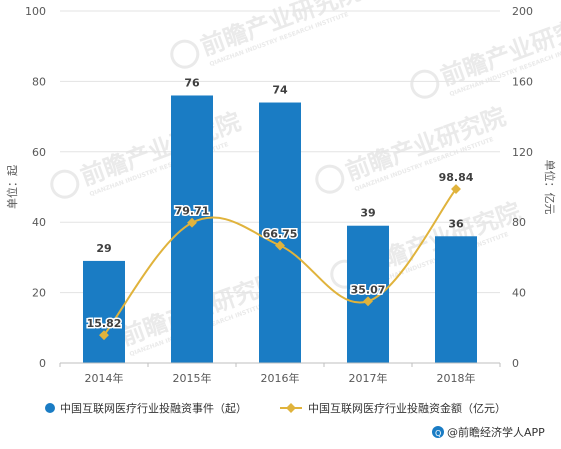 The image size is (561, 449). I want to click on y-tick-left: 80, so click(39, 81).